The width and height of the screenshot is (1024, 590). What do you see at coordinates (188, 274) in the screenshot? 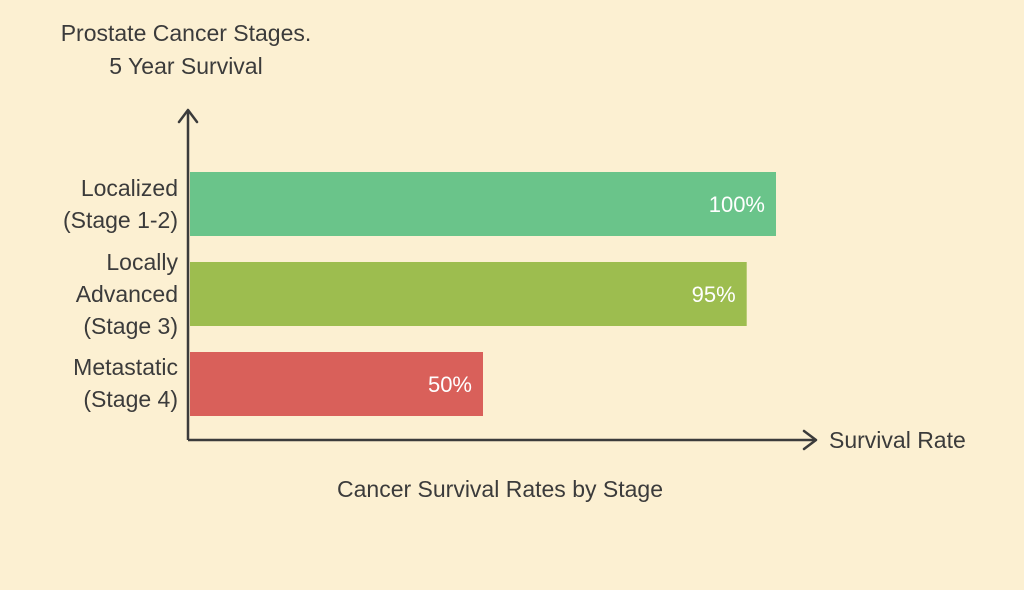
I see `y-axis` at bounding box center [188, 274].